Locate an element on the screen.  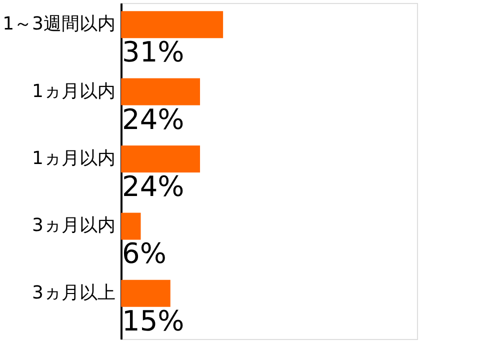
y-tick-label: 1～3週間以内 is located at coordinates (59, 24).